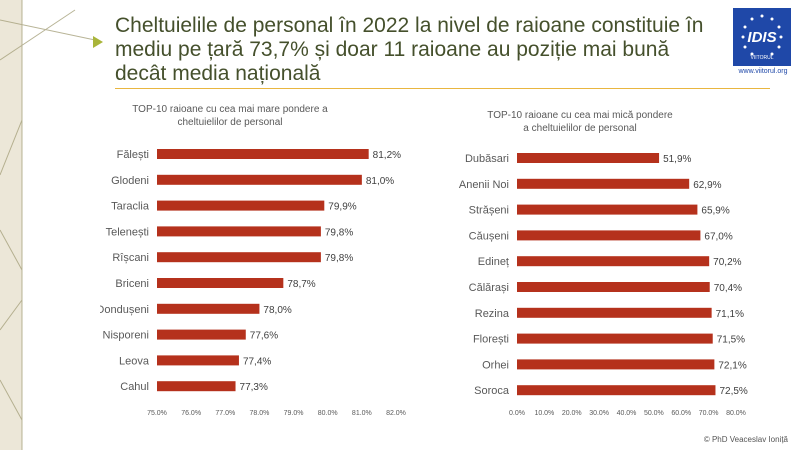  What do you see at coordinates (745, 439) in the screenshot?
I see `copyright: © PhD Veaceslav Ioniță` at bounding box center [745, 439].